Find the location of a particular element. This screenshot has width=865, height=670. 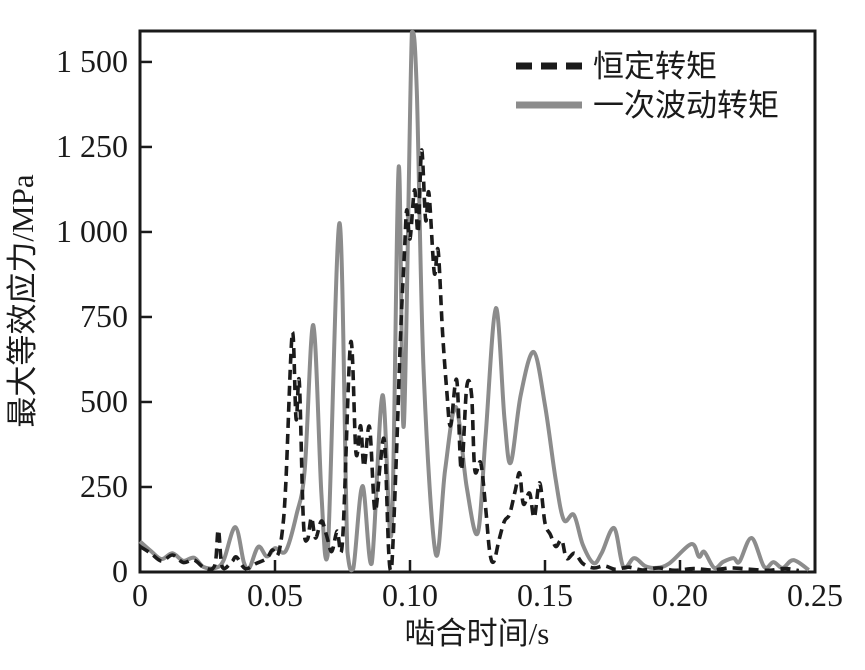

x-tick-label: 0 is located at coordinates (140, 595).